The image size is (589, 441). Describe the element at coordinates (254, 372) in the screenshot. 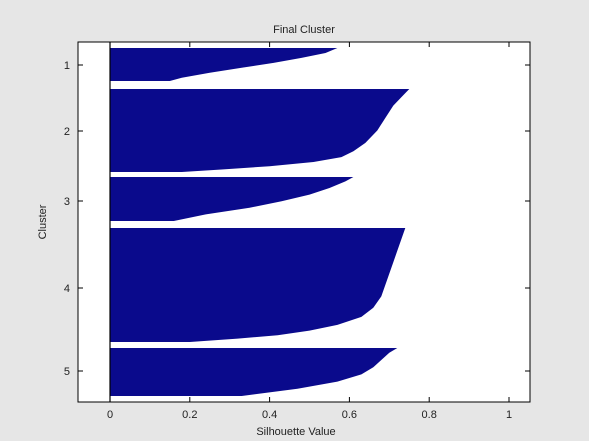

I see `cluster-5-silhouette-bar` at that location.